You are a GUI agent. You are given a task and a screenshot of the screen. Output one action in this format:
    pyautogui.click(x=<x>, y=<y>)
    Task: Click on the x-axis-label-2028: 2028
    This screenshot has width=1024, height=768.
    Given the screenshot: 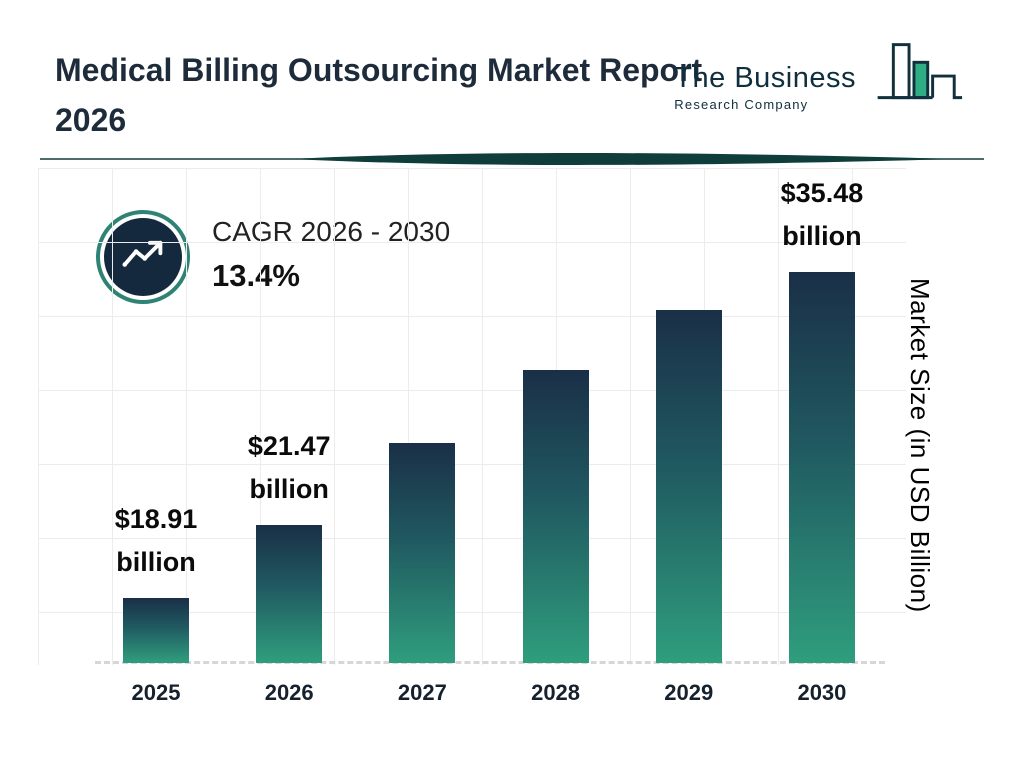 What is the action you would take?
    pyautogui.click(x=556, y=692)
    